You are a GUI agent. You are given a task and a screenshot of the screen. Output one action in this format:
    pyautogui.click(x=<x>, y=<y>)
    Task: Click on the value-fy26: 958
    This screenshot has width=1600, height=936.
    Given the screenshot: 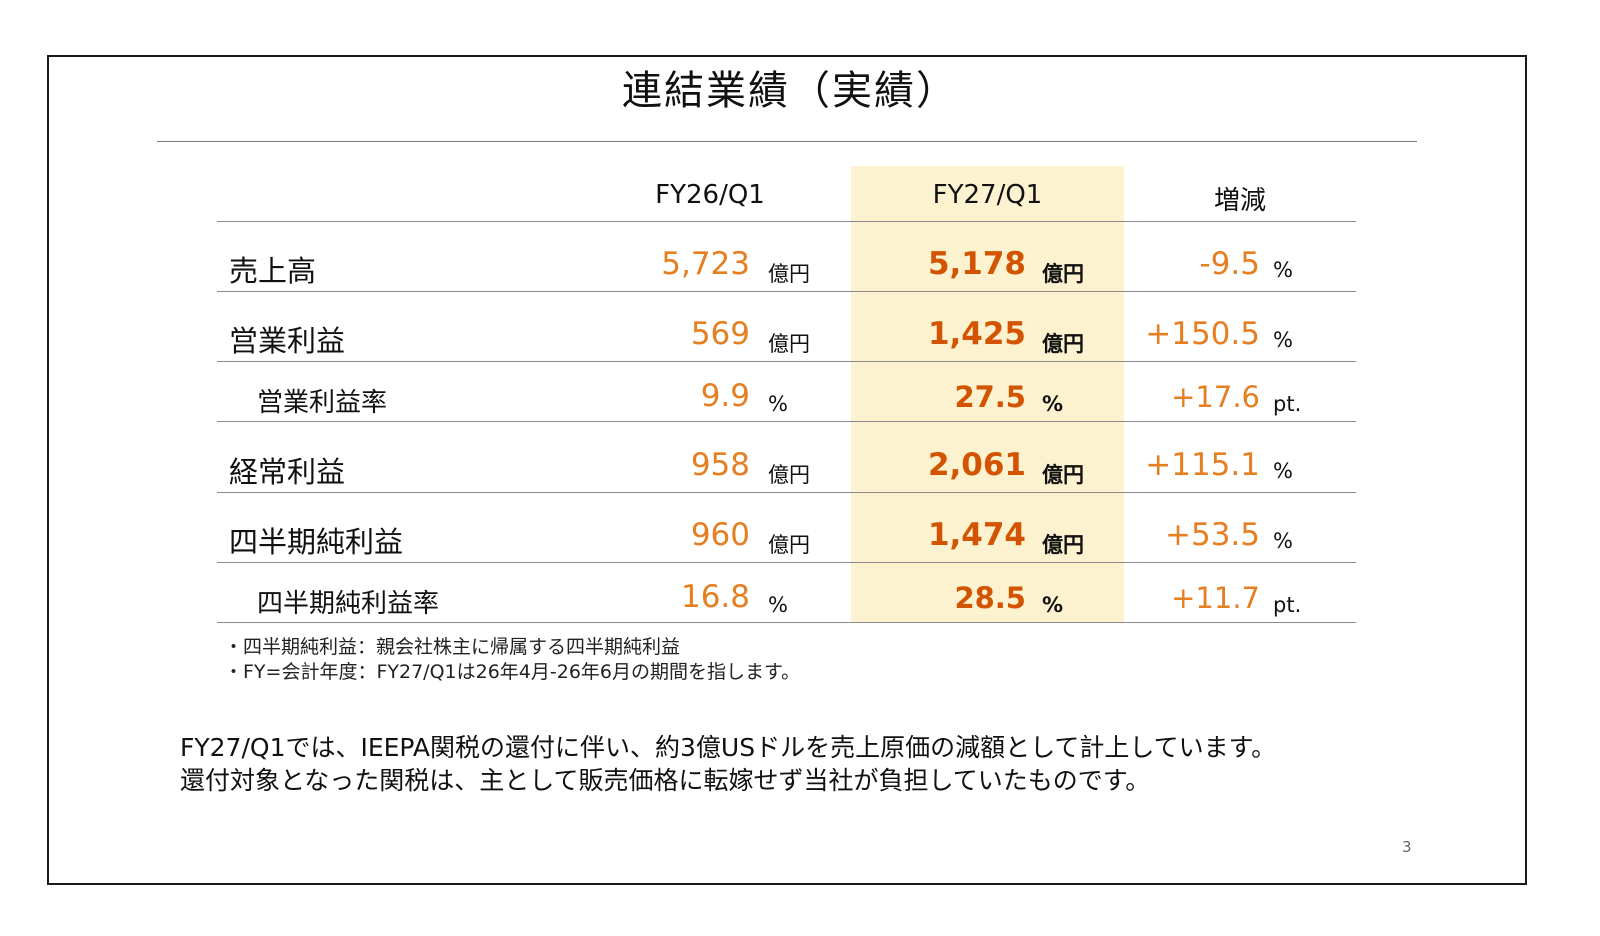 What is the action you would take?
    pyautogui.click(x=720, y=465)
    